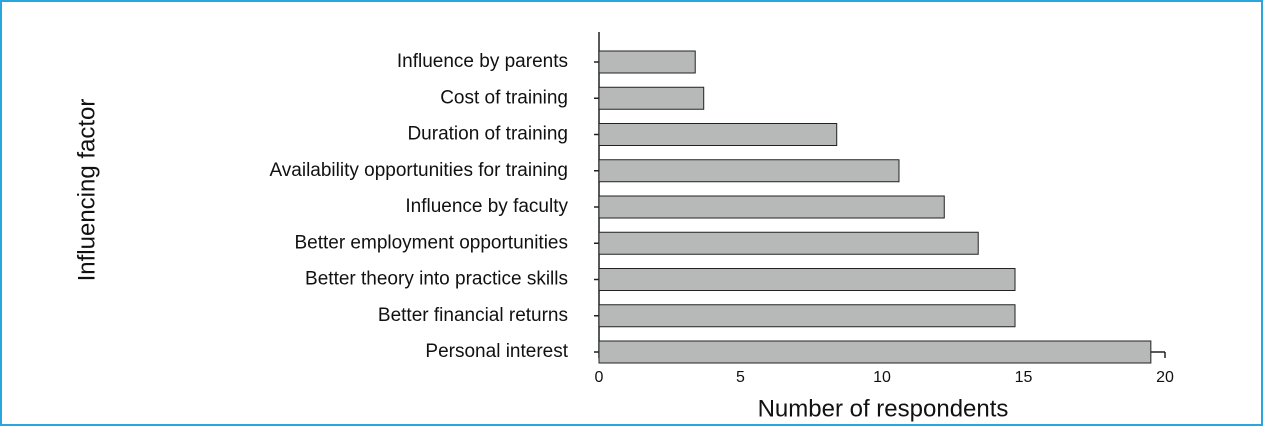 Image resolution: width=1263 pixels, height=426 pixels. I want to click on y-tick-label: Duration of training, so click(487, 134).